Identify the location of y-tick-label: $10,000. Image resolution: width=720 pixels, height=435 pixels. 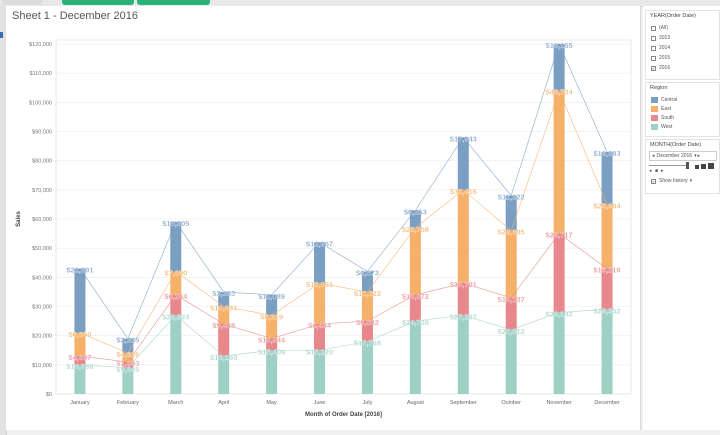
(42, 366).